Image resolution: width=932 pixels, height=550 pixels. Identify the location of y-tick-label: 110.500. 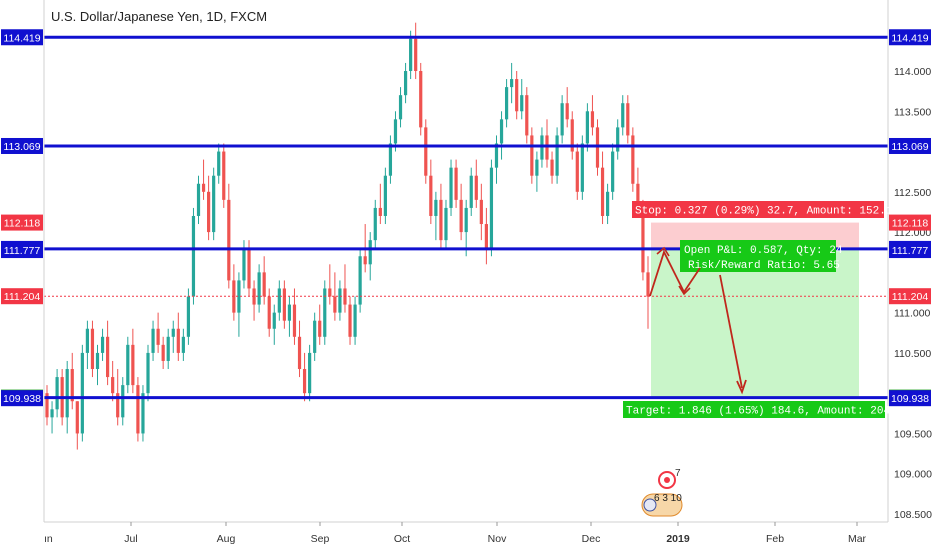
(912, 354).